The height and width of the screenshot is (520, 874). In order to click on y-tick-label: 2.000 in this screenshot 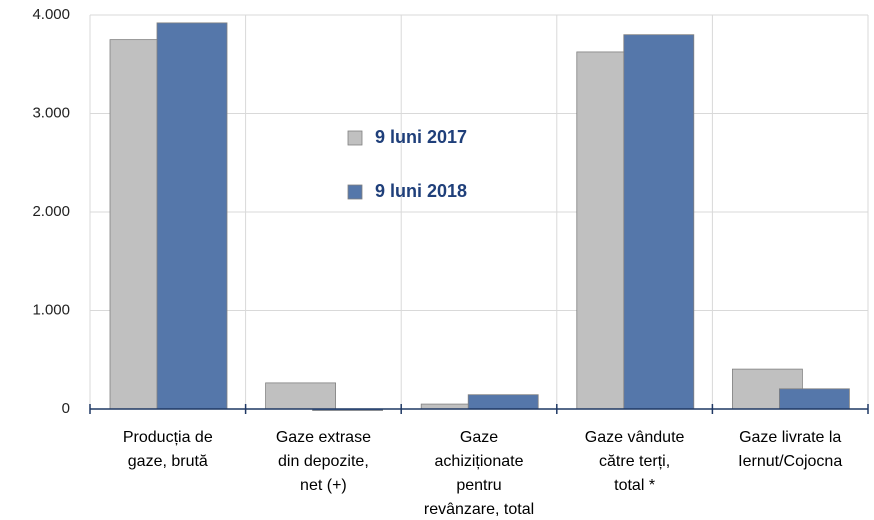, I will do `click(51, 211)`.